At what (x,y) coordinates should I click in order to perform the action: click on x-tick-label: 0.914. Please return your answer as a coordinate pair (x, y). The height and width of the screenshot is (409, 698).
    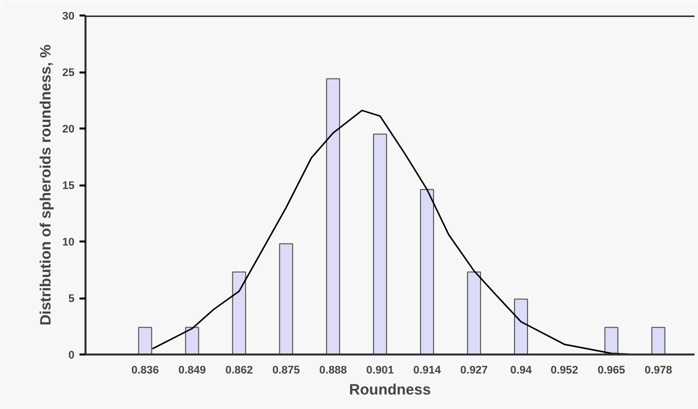
    Looking at the image, I should click on (427, 370).